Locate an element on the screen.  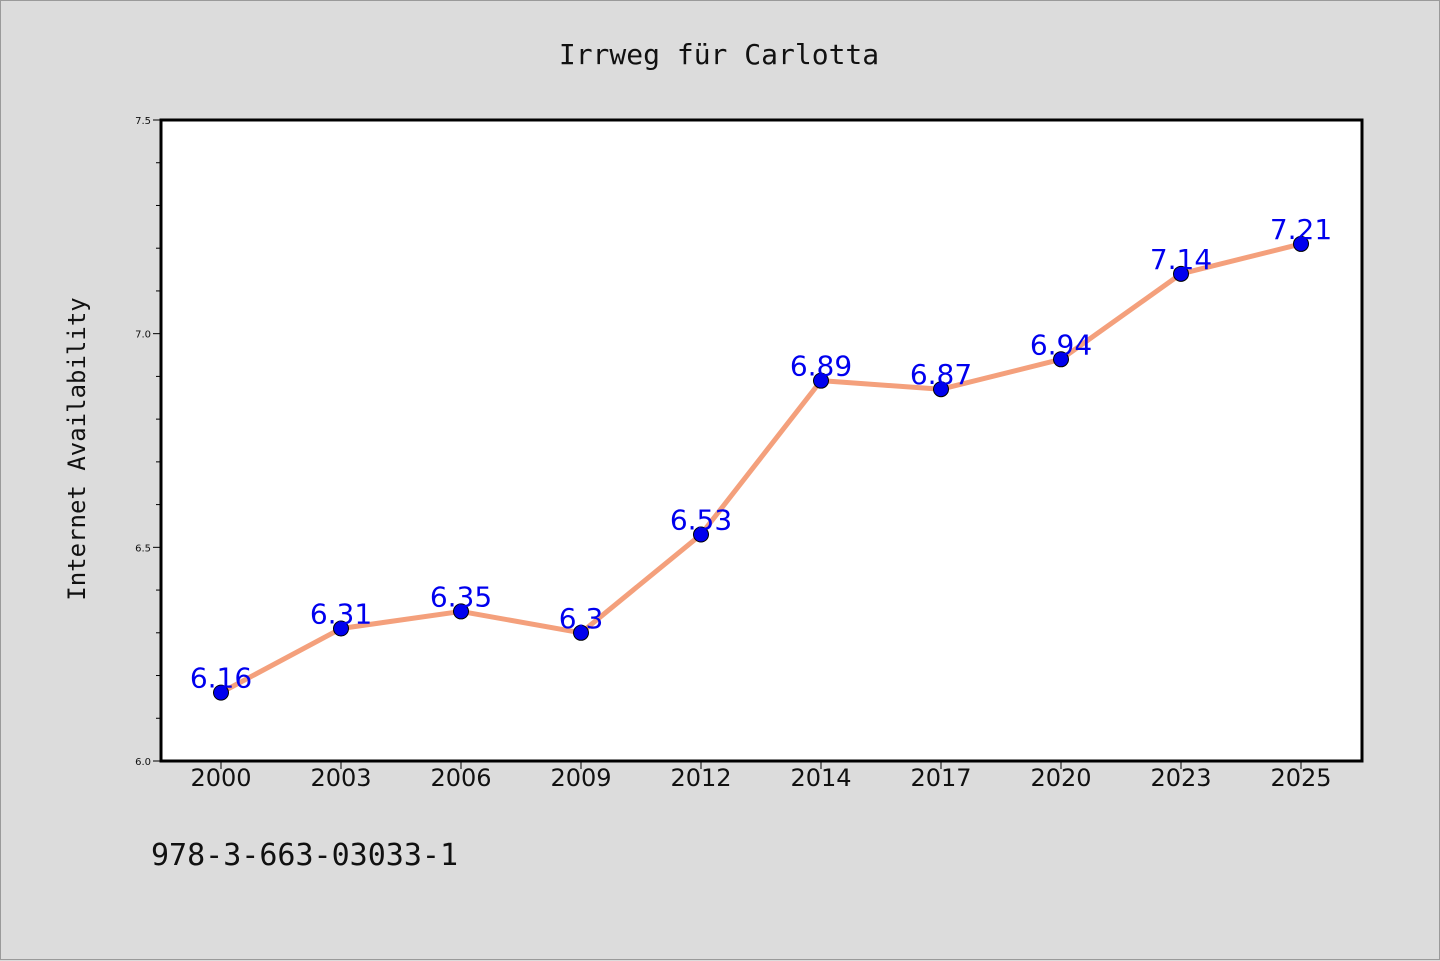
data-label: 6.94 is located at coordinates (1061, 344).